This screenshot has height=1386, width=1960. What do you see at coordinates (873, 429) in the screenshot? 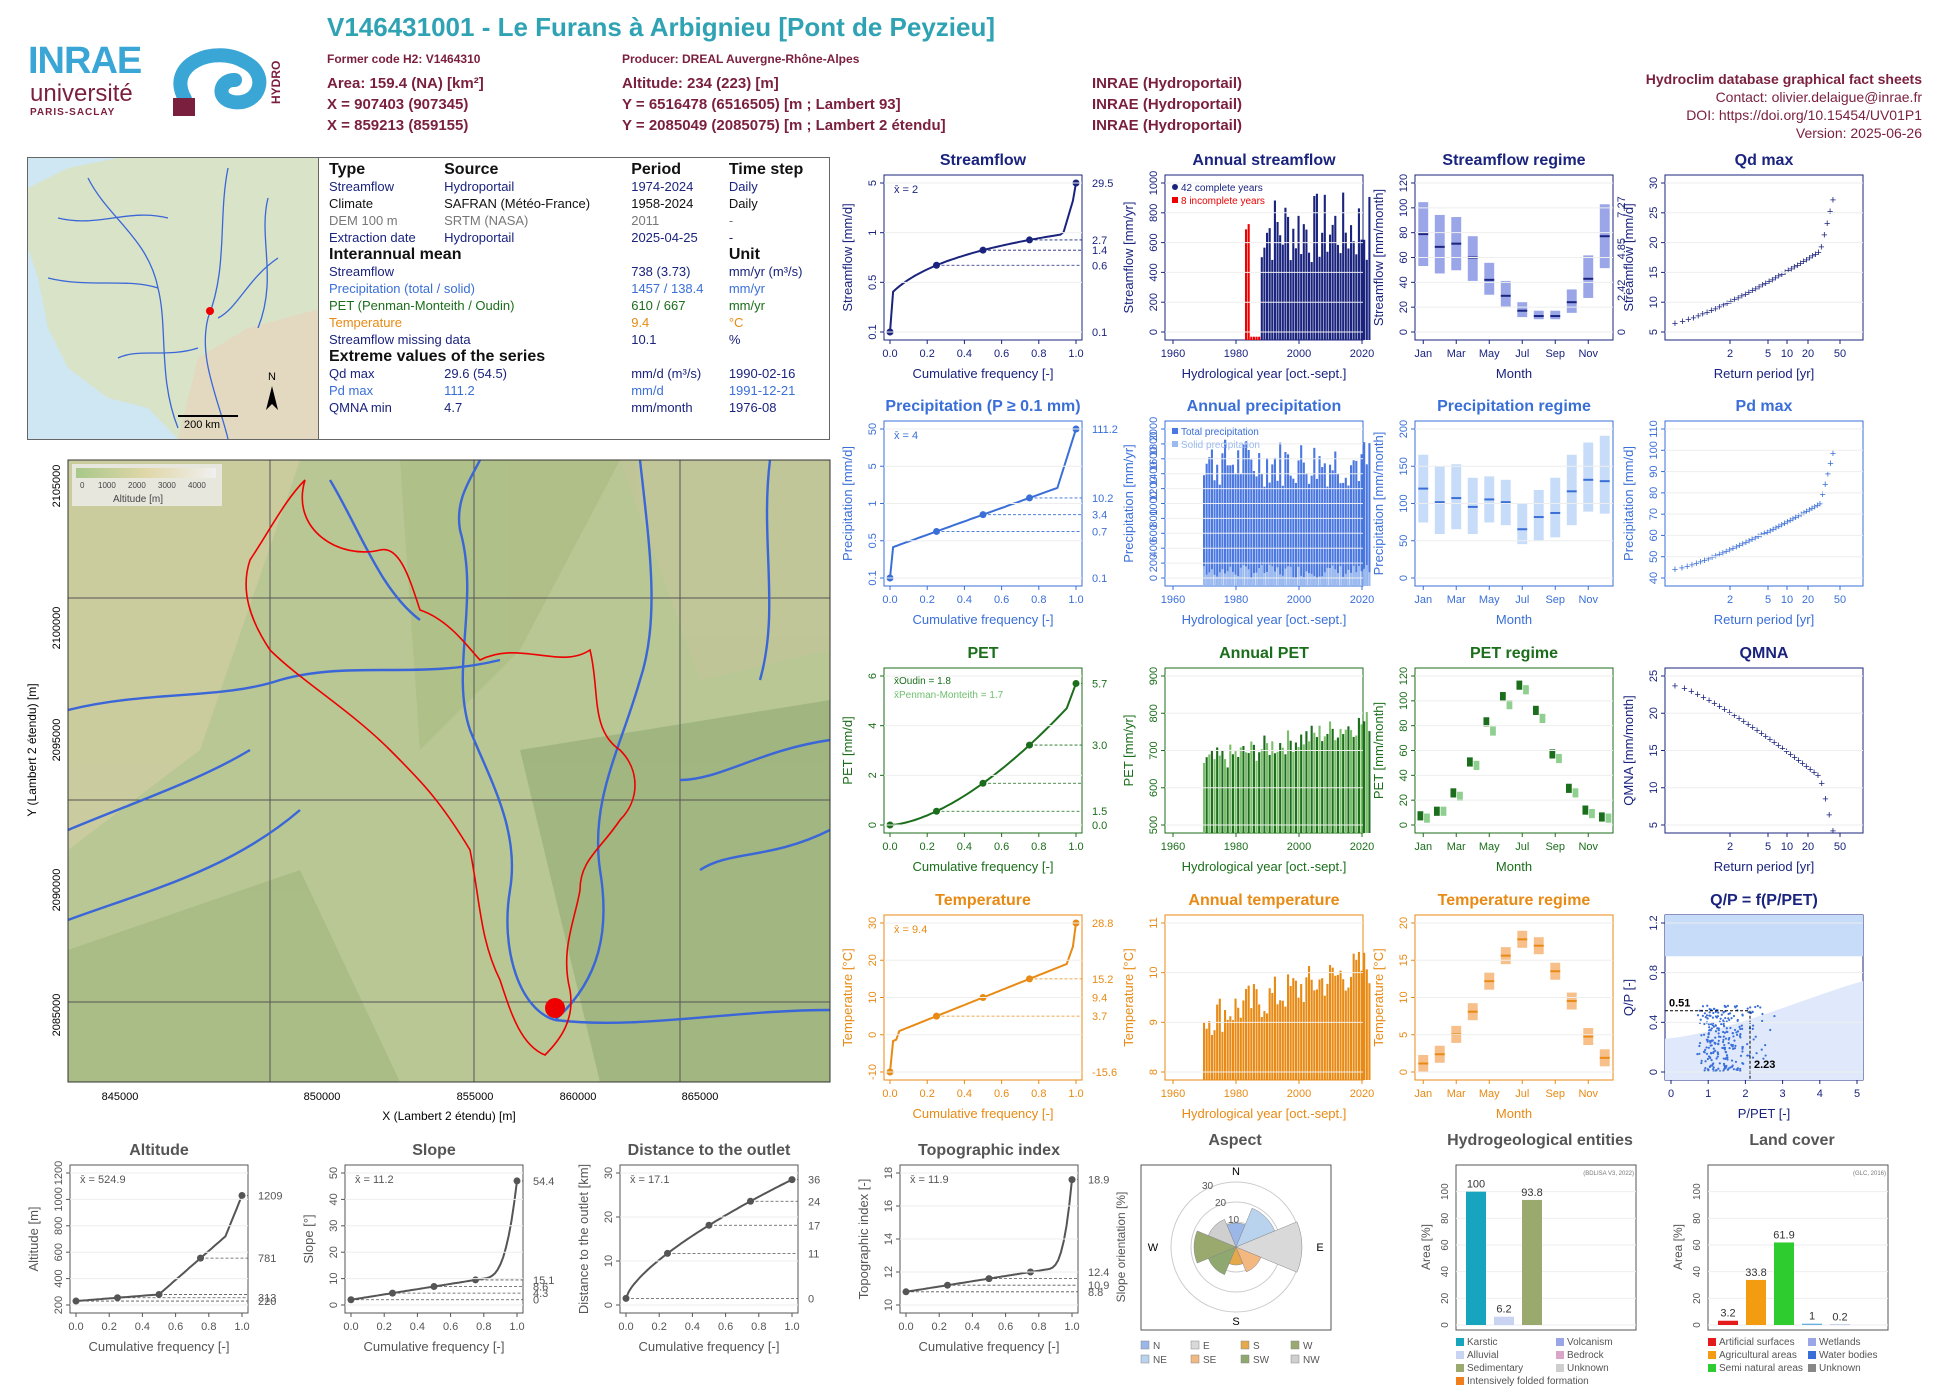
I see `y-tick-label: 50` at bounding box center [873, 429].